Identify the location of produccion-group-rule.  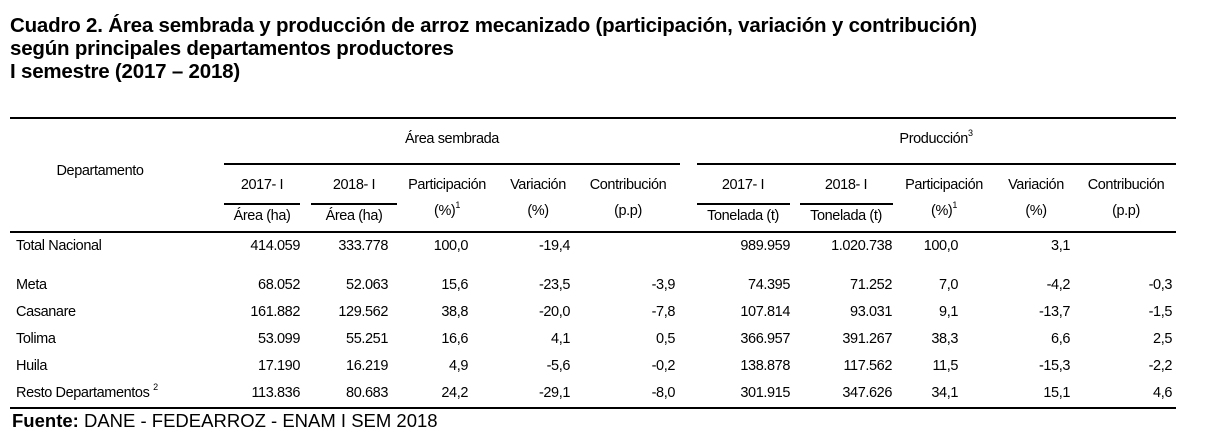
(936, 164).